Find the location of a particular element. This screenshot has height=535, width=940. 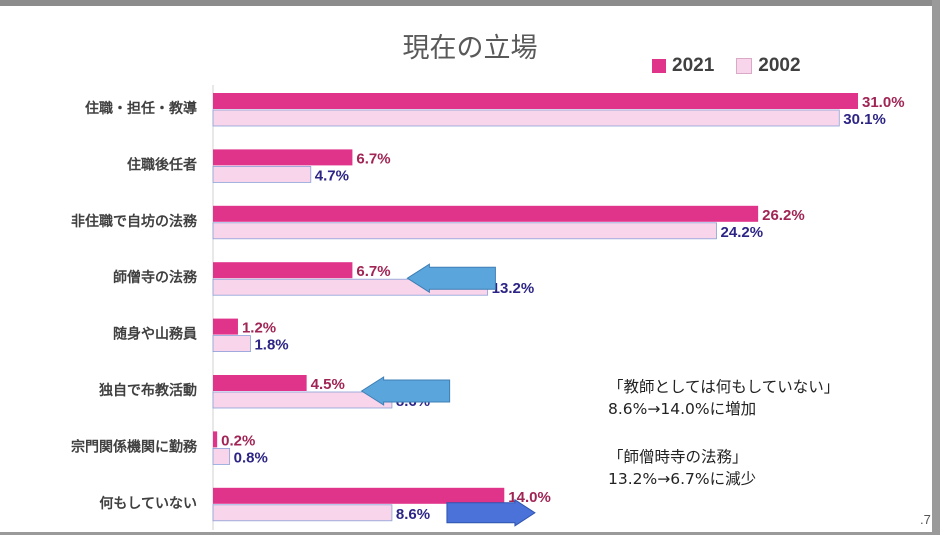

top-border is located at coordinates (470, 3).